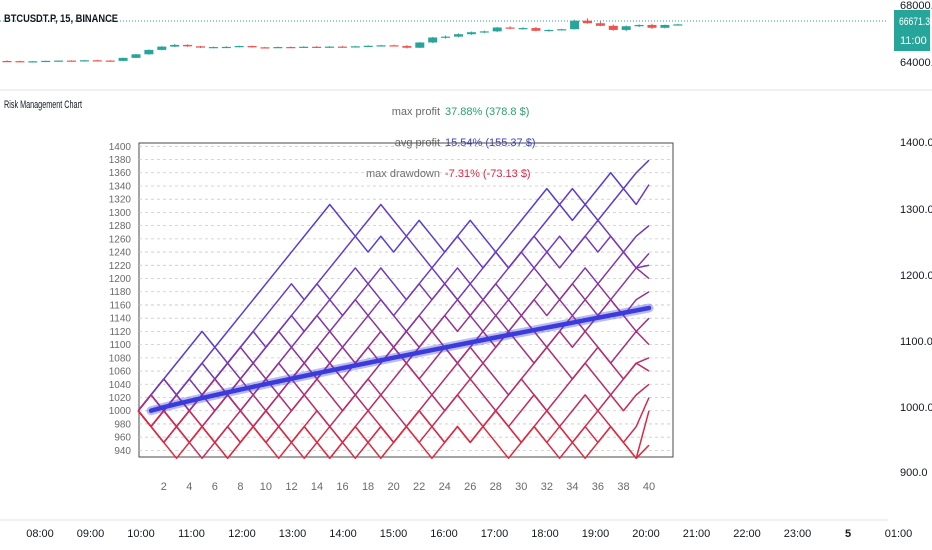 This screenshot has width=932, height=550. Describe the element at coordinates (521, 487) in the screenshot. I see `x-tick-label: 30` at that location.